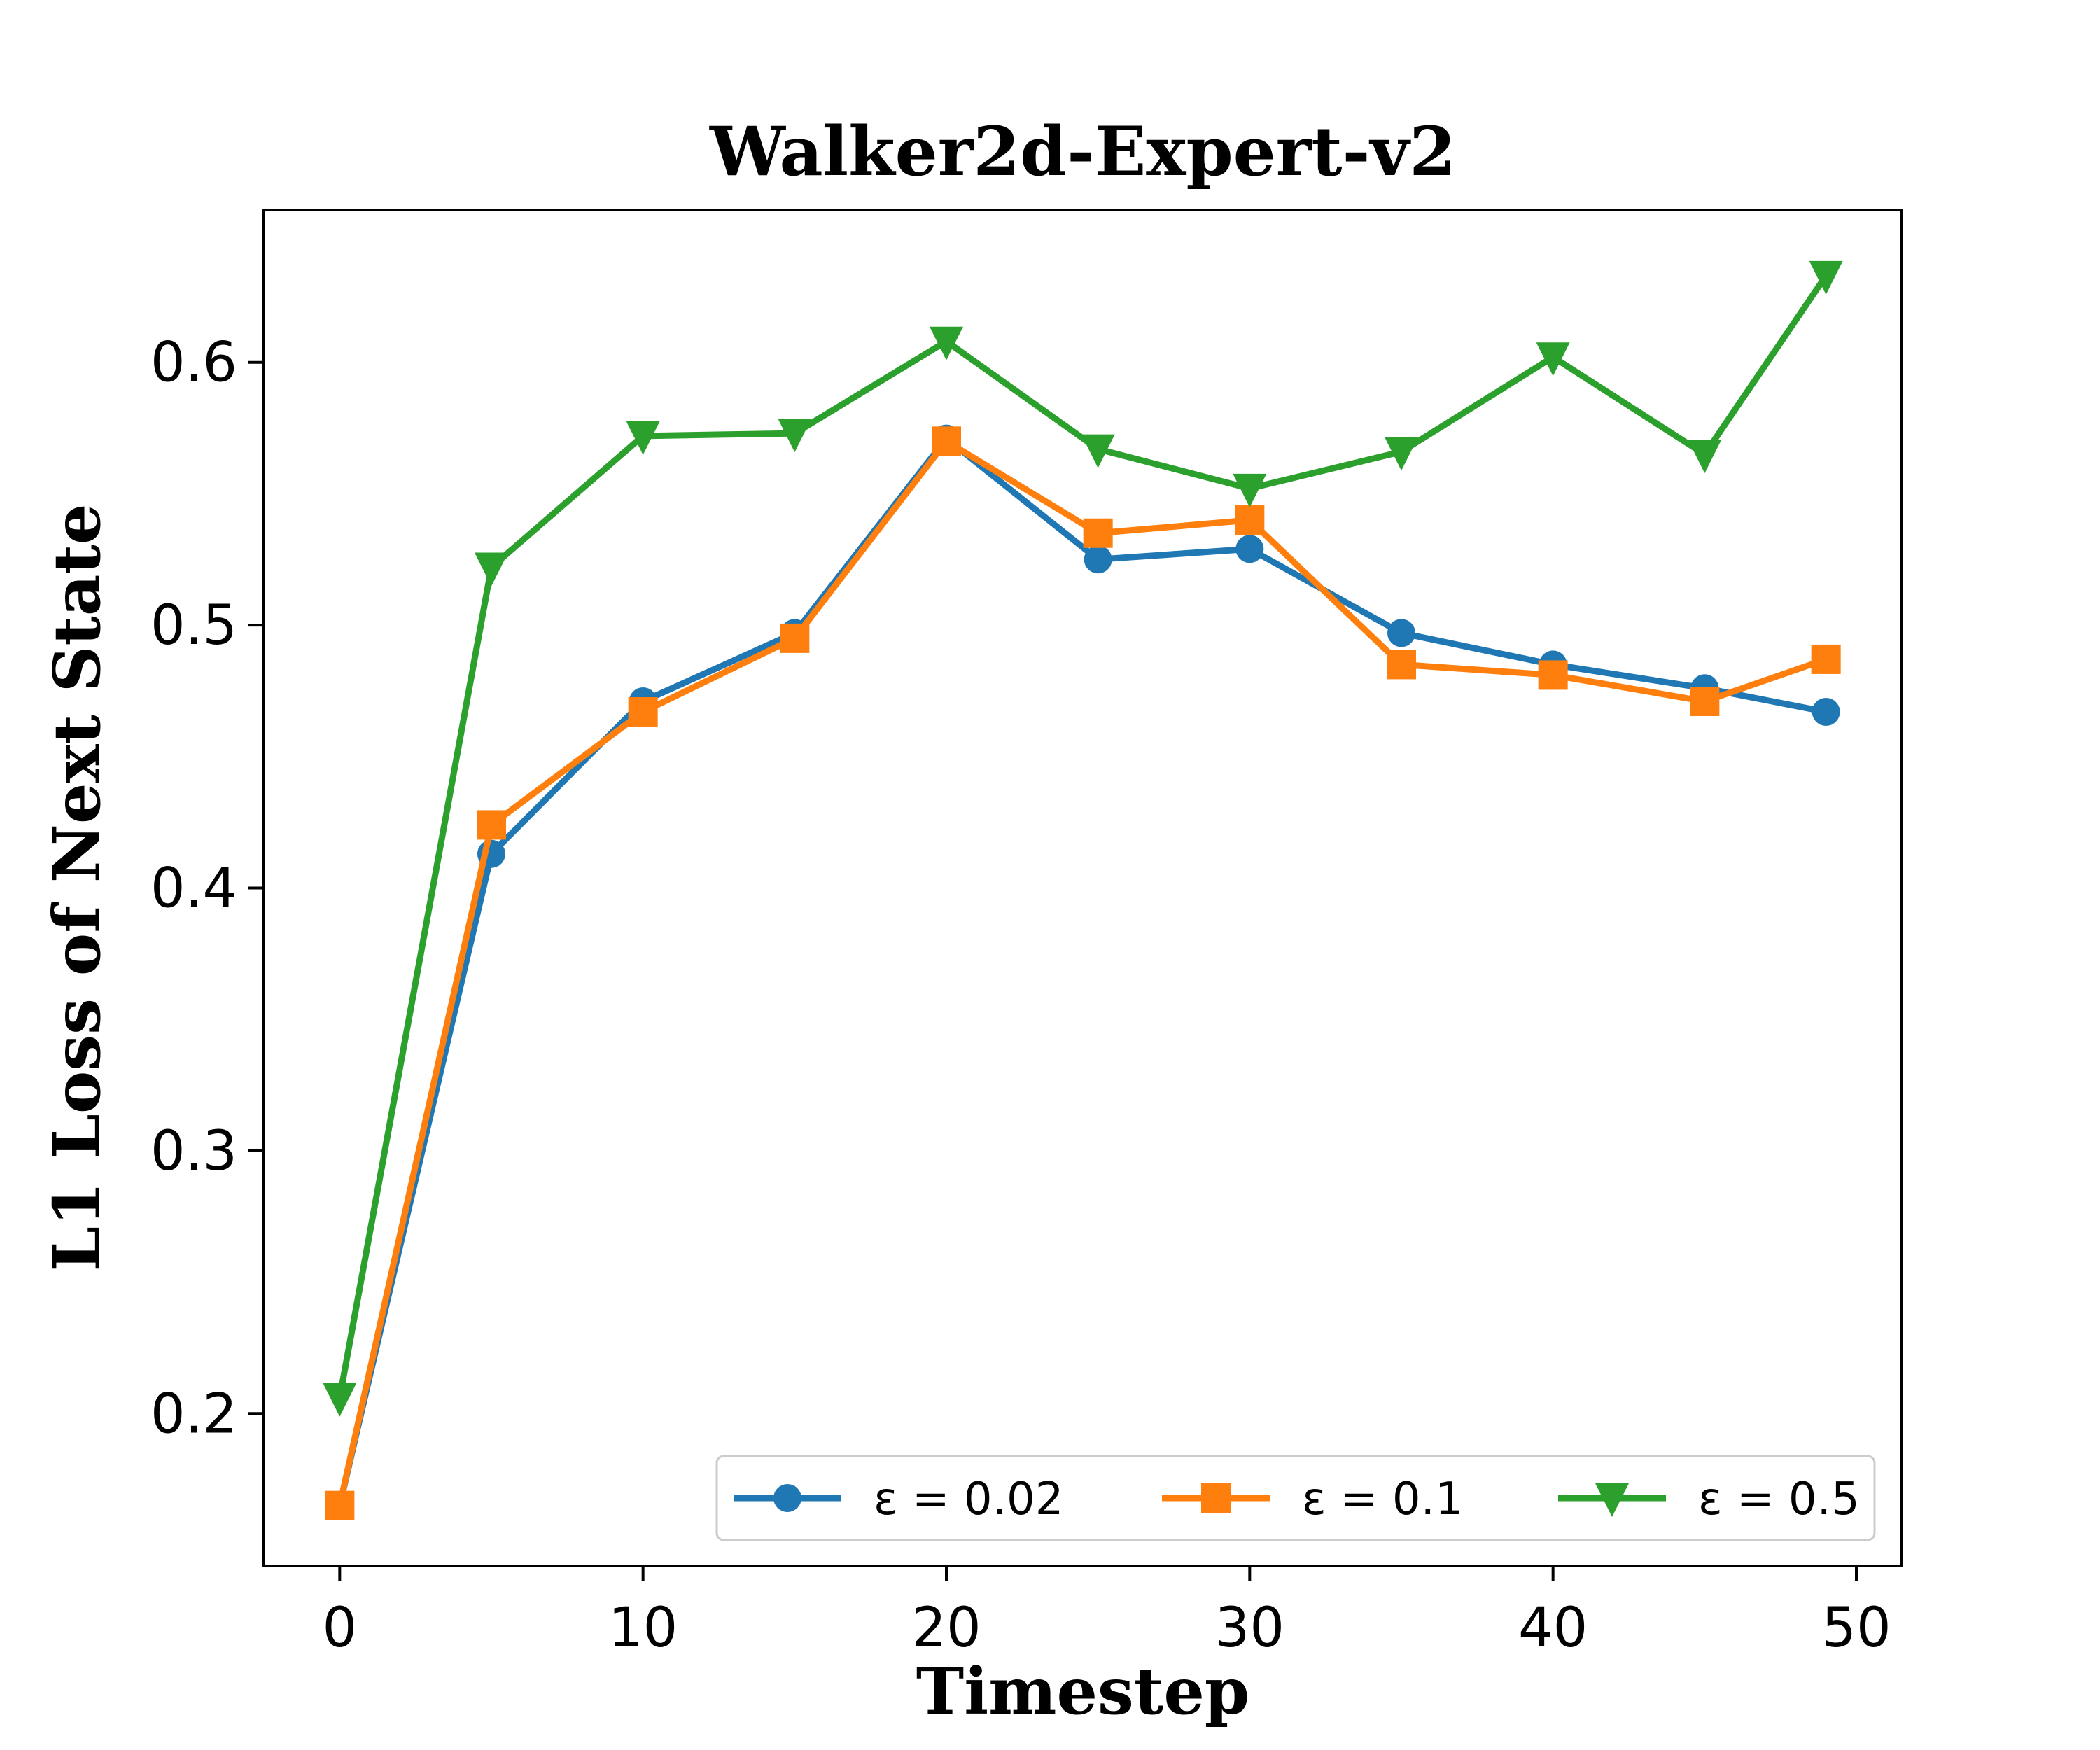  What do you see at coordinates (193, 1151) in the screenshot?
I see `y-tick-label: 0.3` at bounding box center [193, 1151].